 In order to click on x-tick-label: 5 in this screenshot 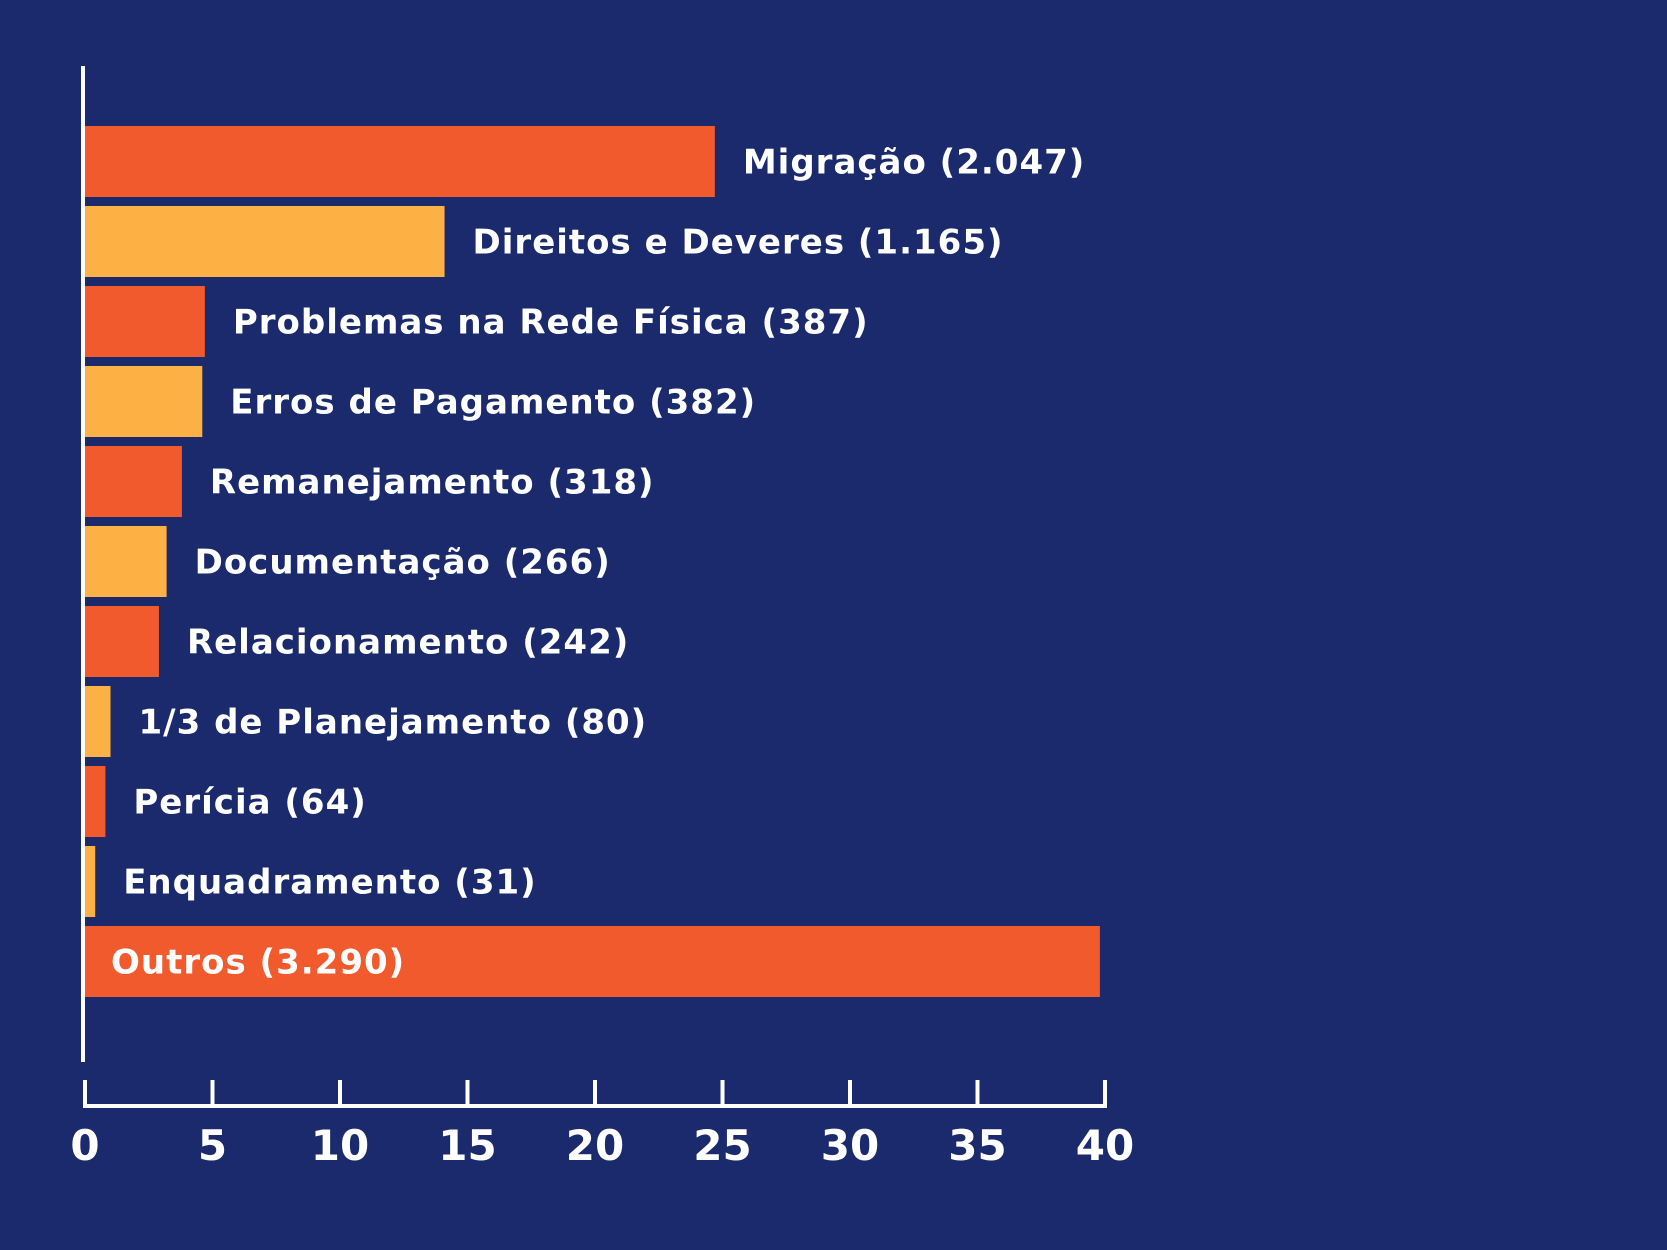, I will do `click(212, 1145)`.